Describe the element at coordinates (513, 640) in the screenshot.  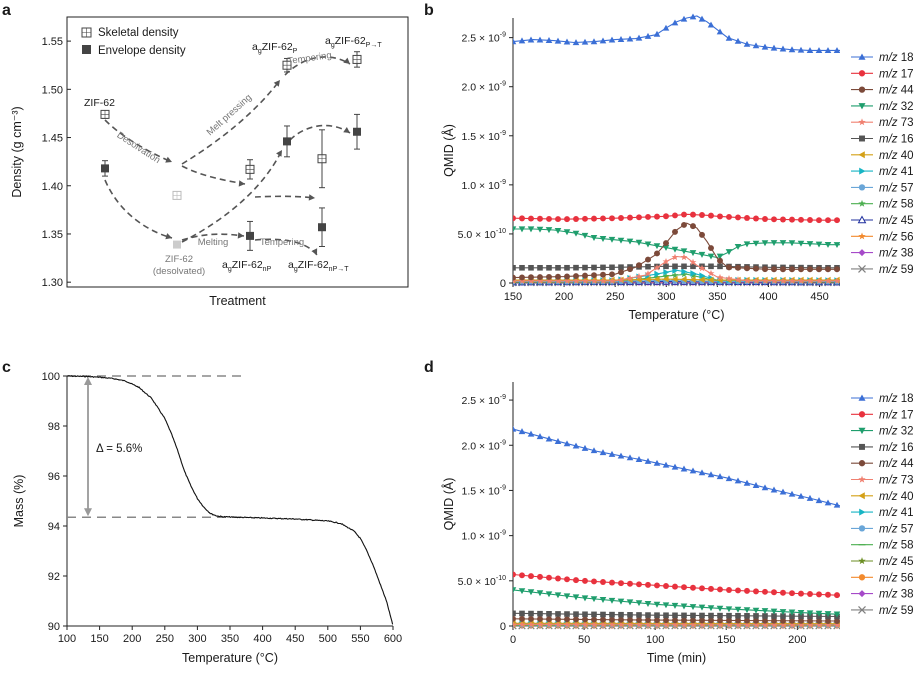
I see `x-tick-label: 0` at that location.